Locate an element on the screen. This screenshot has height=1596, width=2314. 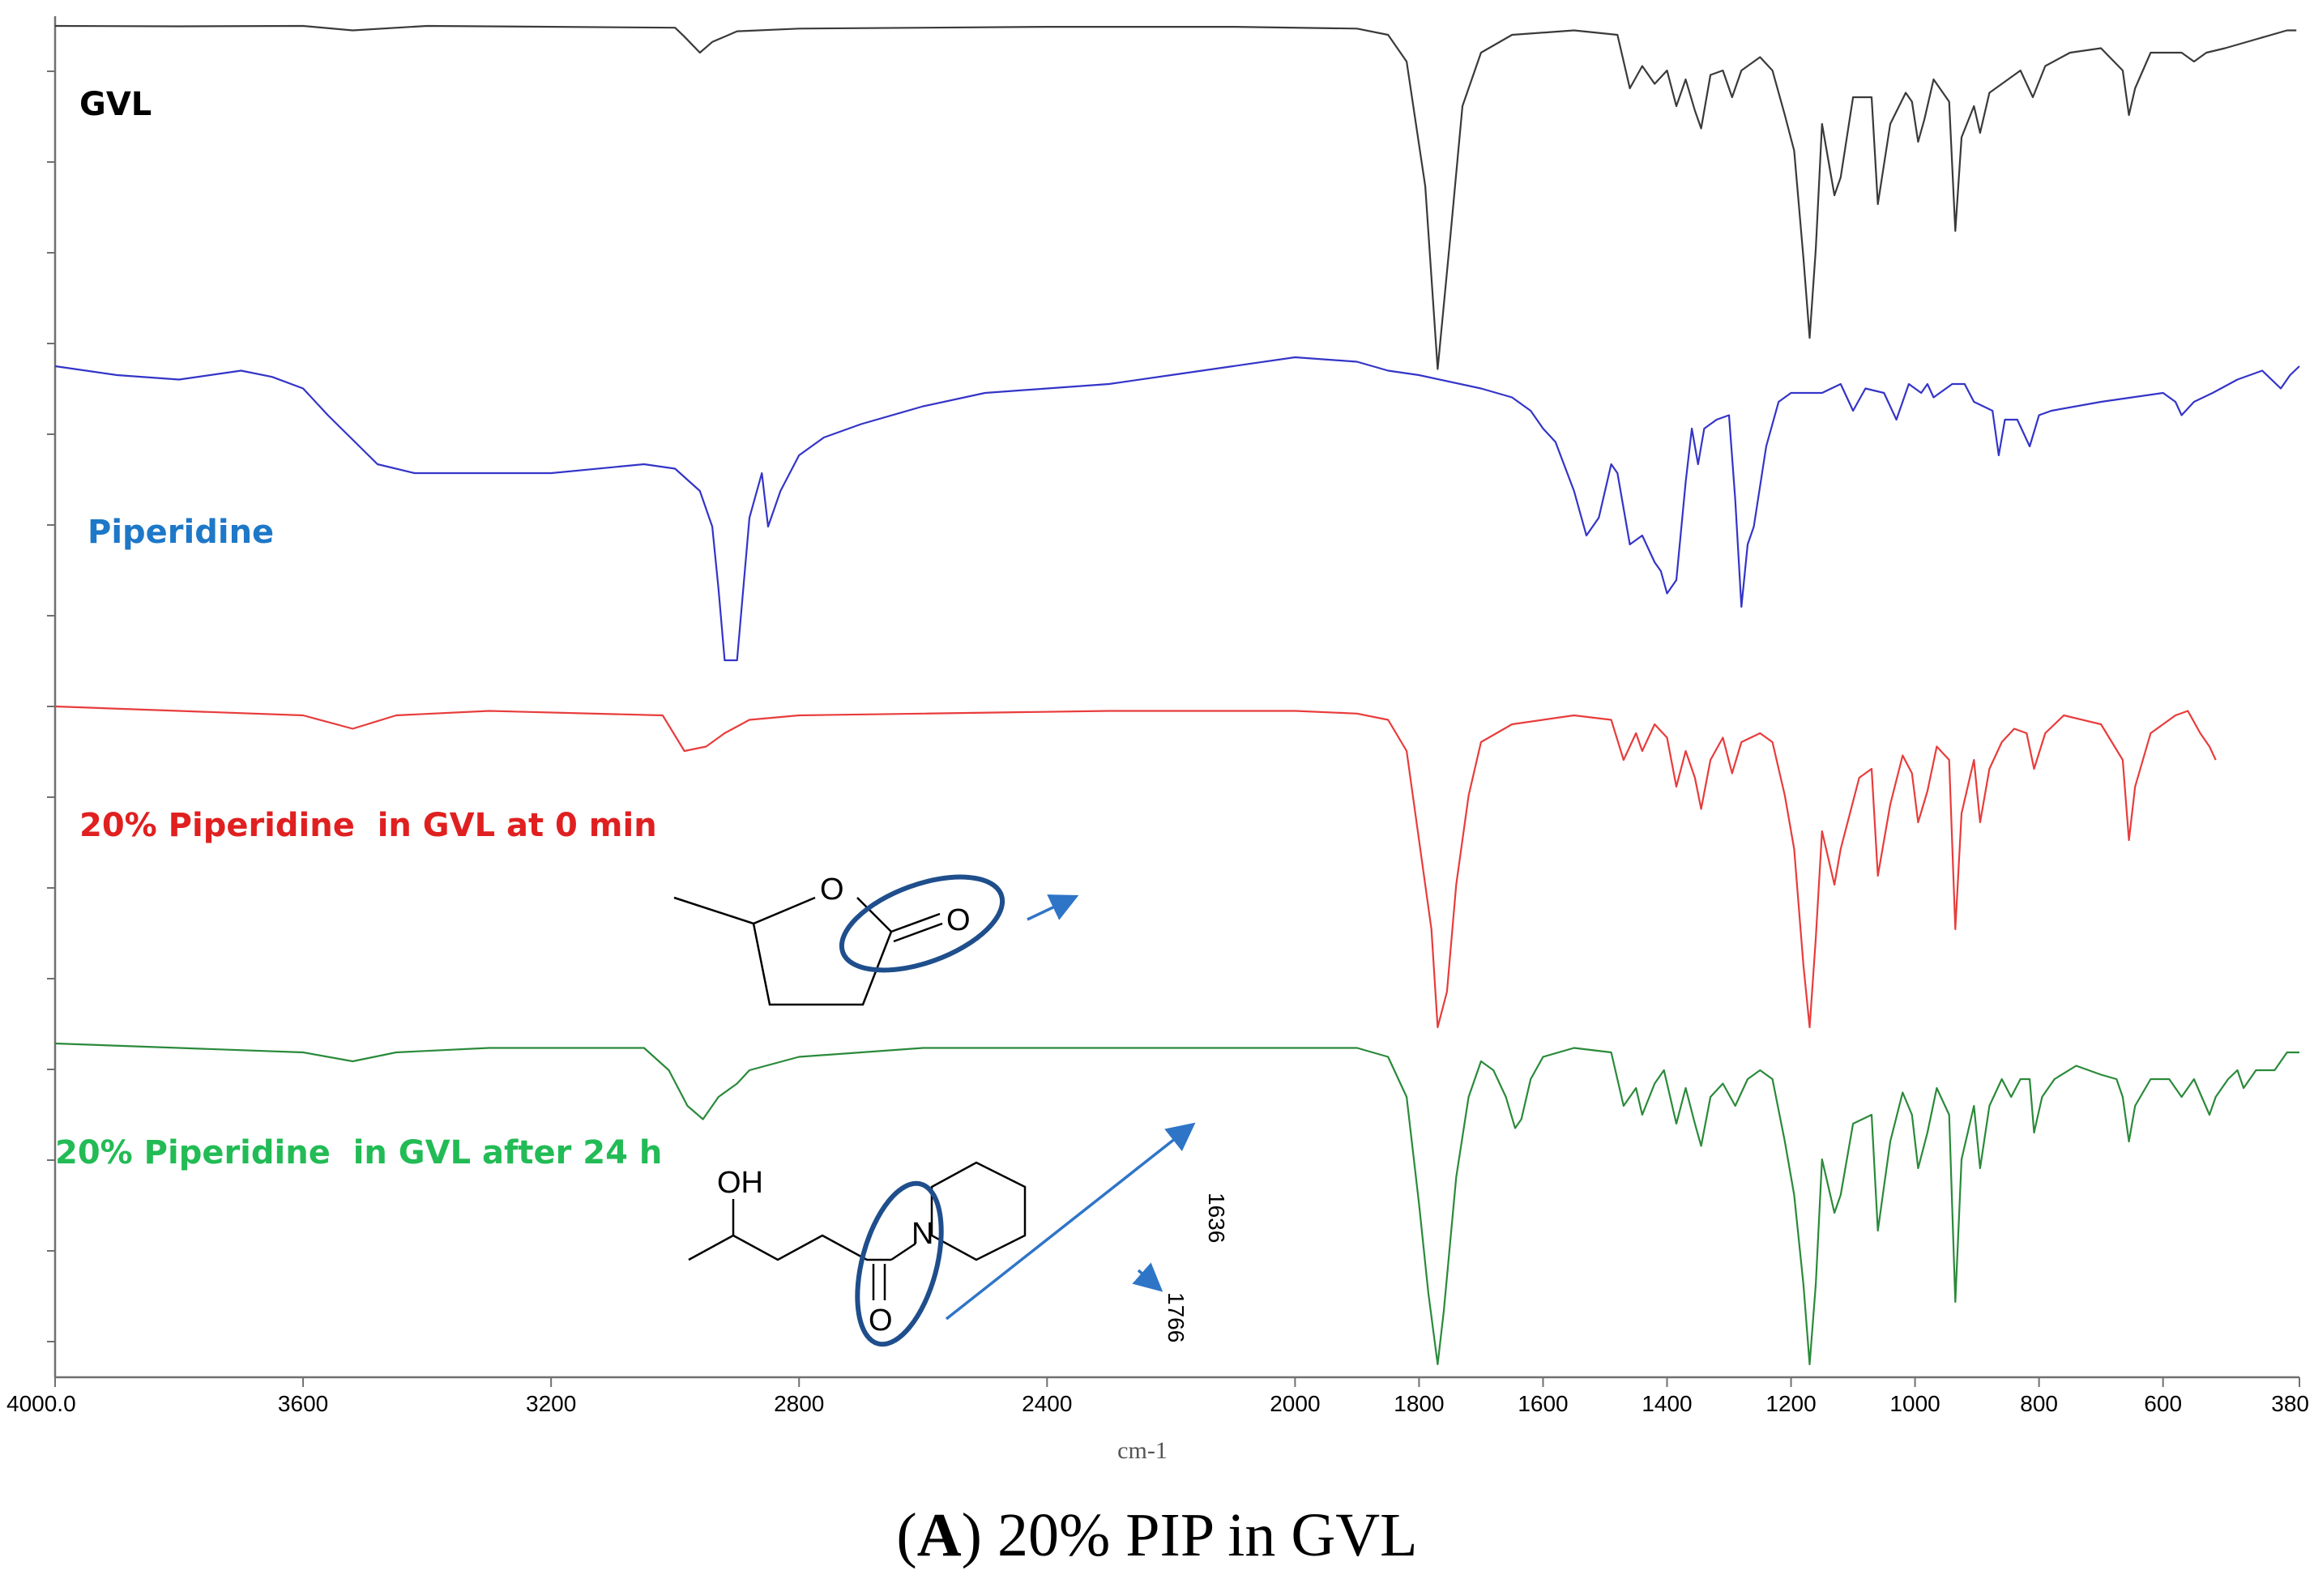
arrow-to-1636-peak is located at coordinates (1070, 1221).